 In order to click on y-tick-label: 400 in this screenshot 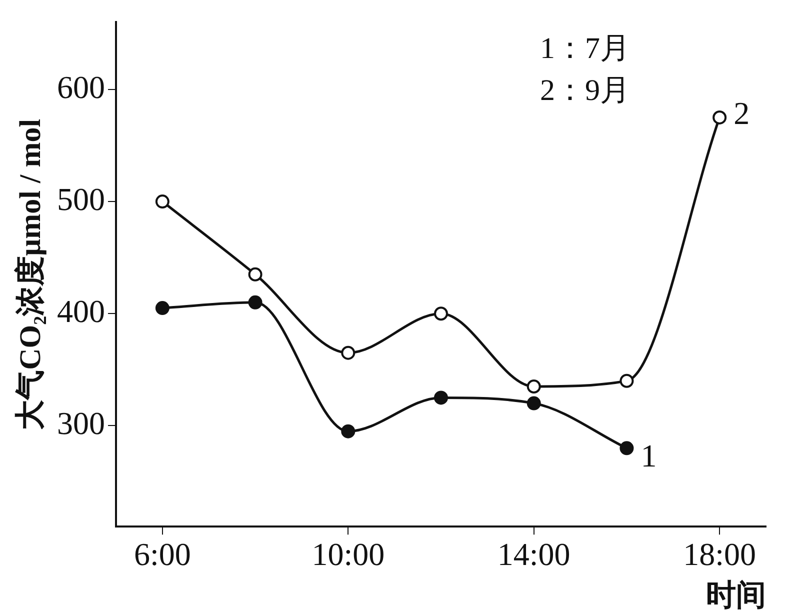, I will do `click(81, 311)`.